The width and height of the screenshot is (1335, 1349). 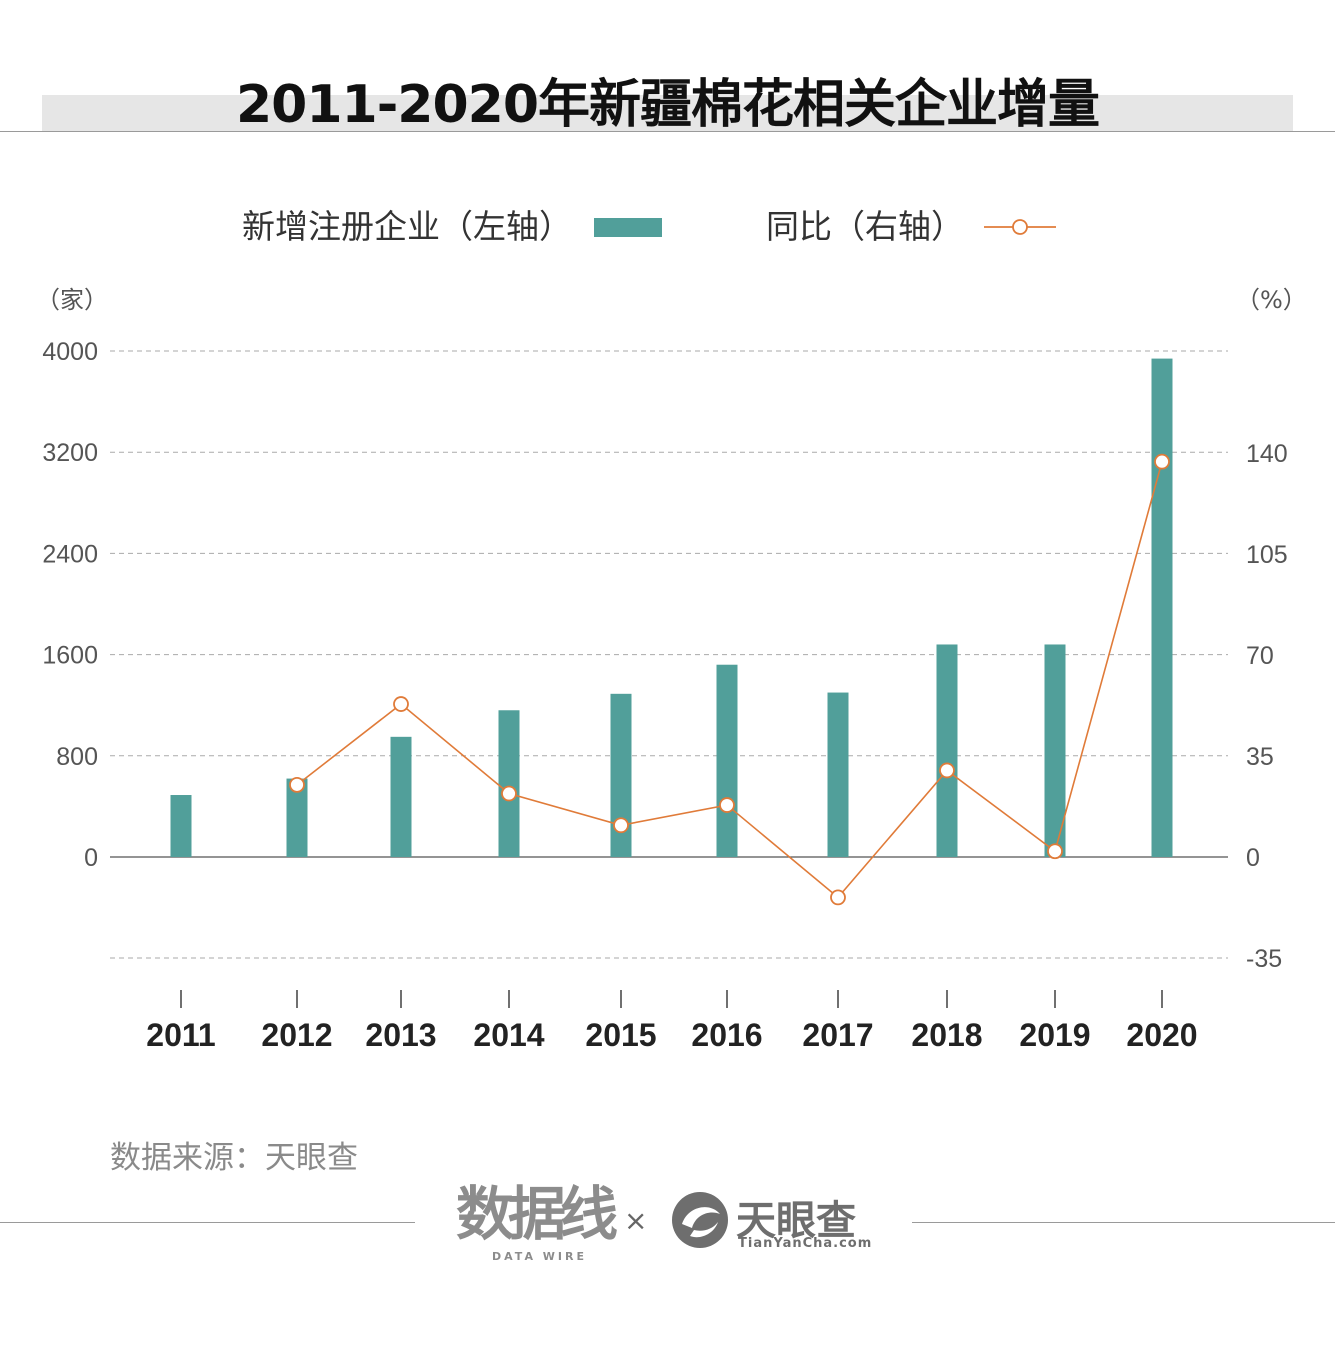 I want to click on right-axis-tick-label: -35, so click(x=1264, y=959).